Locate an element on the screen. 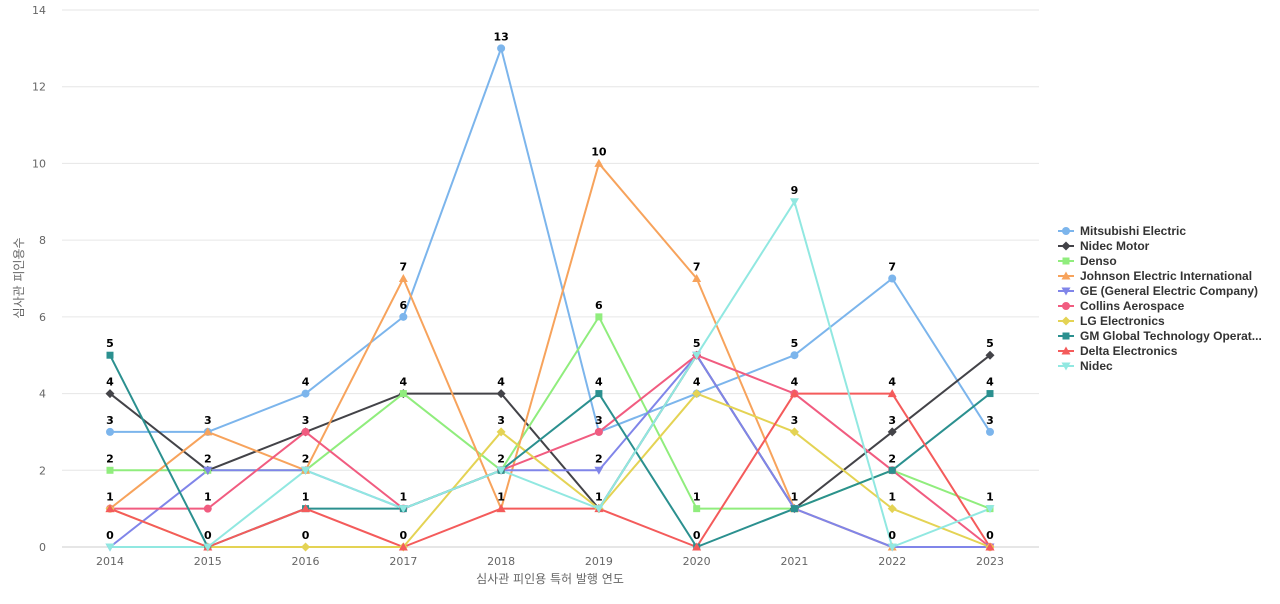 The width and height of the screenshot is (1280, 604). legend-label: Nidec is located at coordinates (1096, 365).